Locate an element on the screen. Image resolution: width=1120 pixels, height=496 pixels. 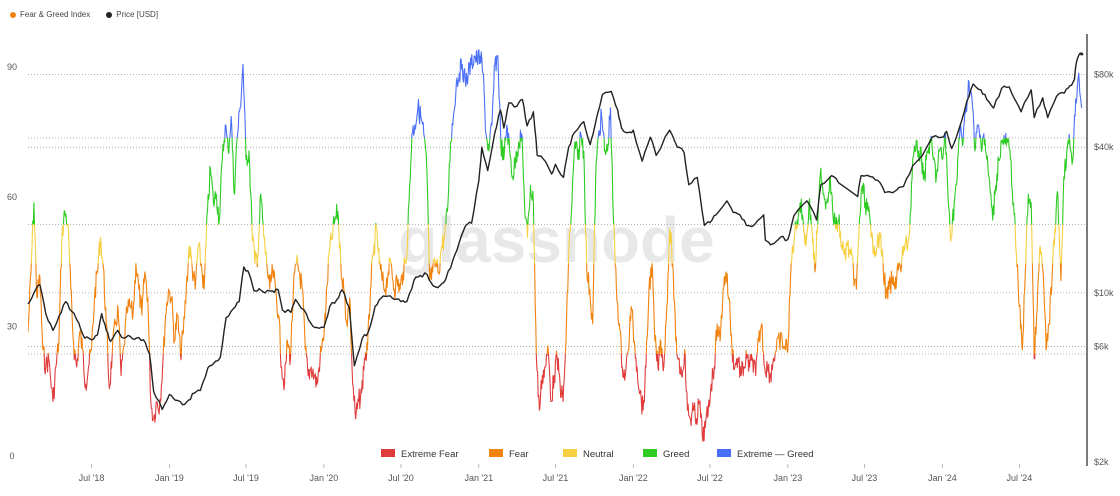
band-legend-label: Fear is located at coordinates (519, 454).